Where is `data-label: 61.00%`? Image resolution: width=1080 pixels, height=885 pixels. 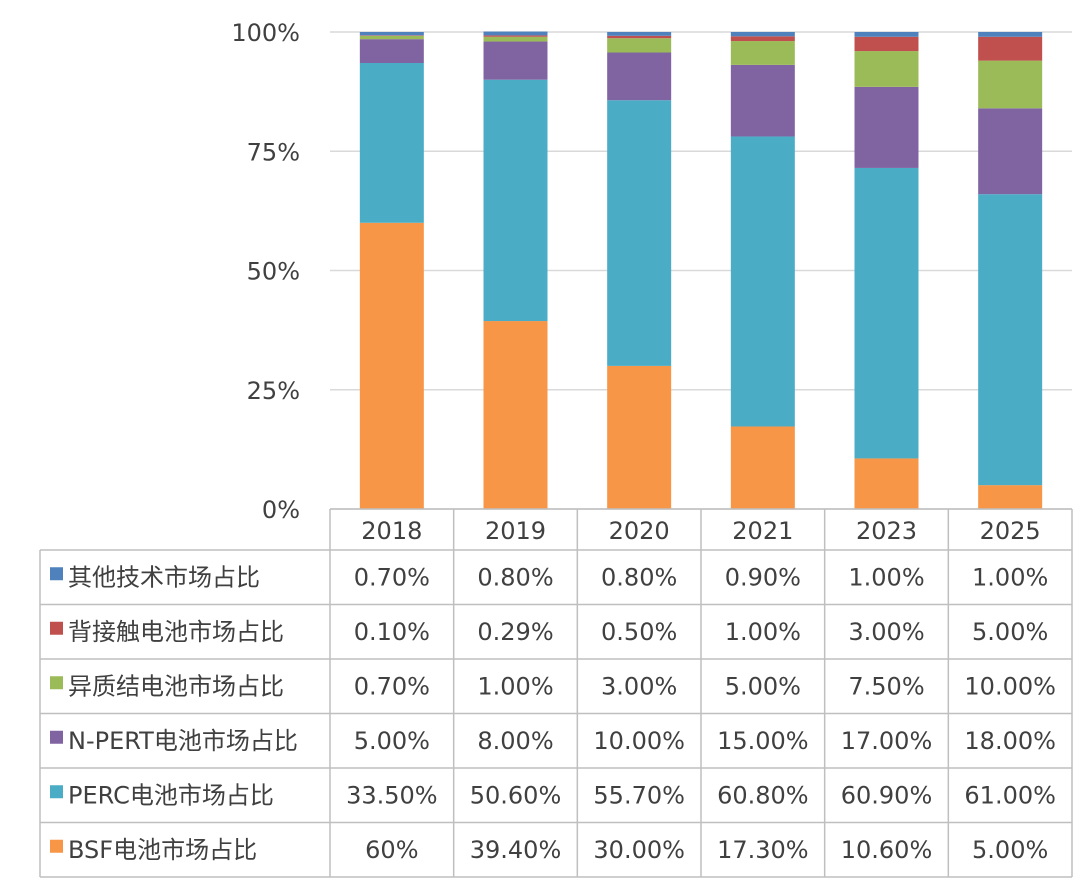
data-label: 61.00% is located at coordinates (1010, 795).